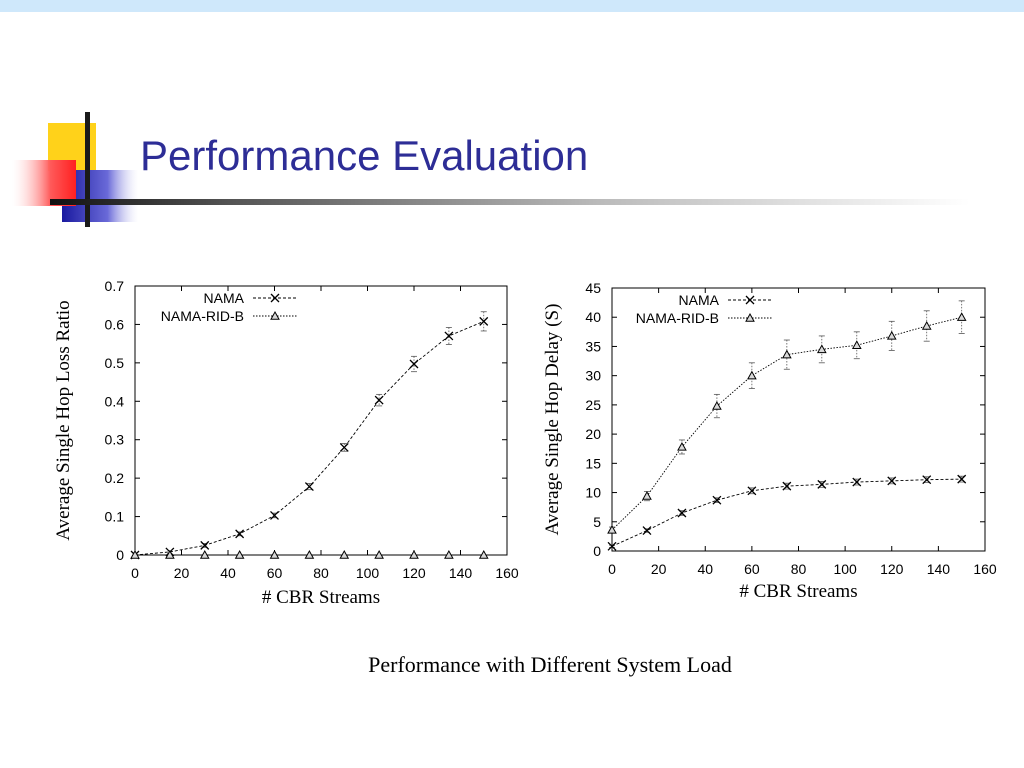 The image size is (1024, 768). What do you see at coordinates (593, 346) in the screenshot?
I see `y-tick-label: 35` at bounding box center [593, 346].